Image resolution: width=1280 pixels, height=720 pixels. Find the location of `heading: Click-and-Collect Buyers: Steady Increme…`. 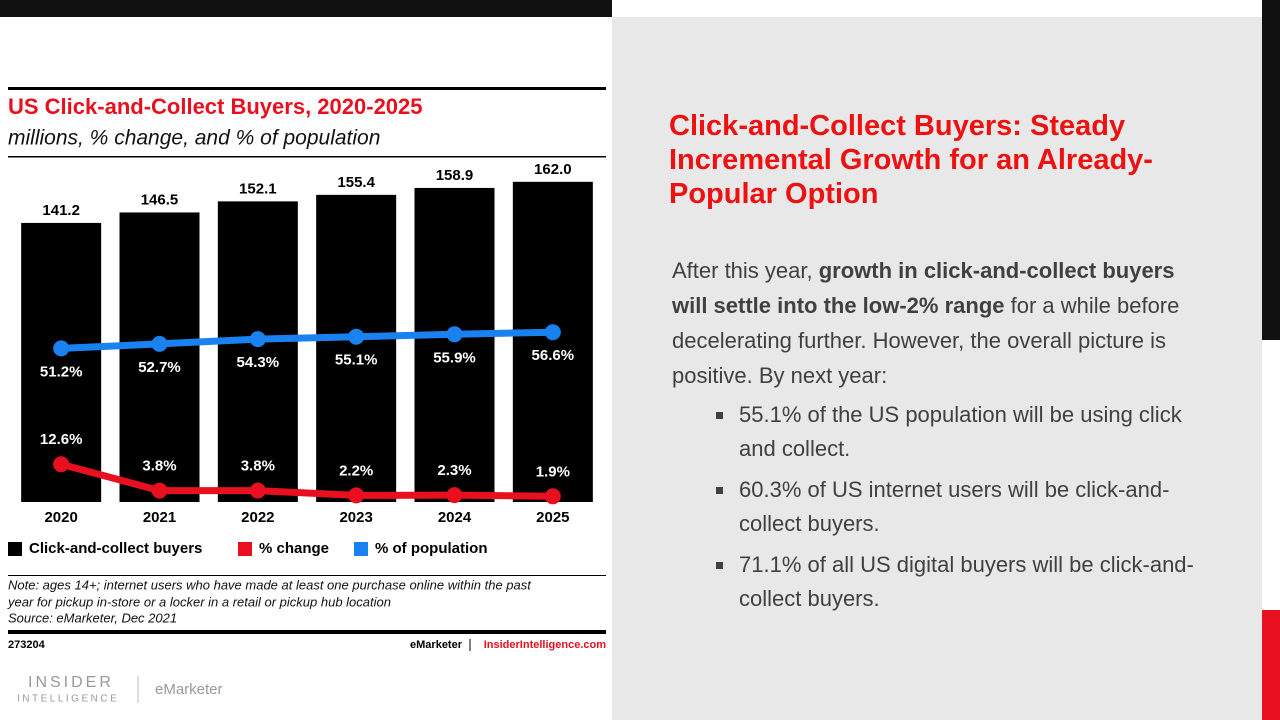

heading: Click-and-Collect Buyers: Steady Increme… is located at coordinates (911, 160).